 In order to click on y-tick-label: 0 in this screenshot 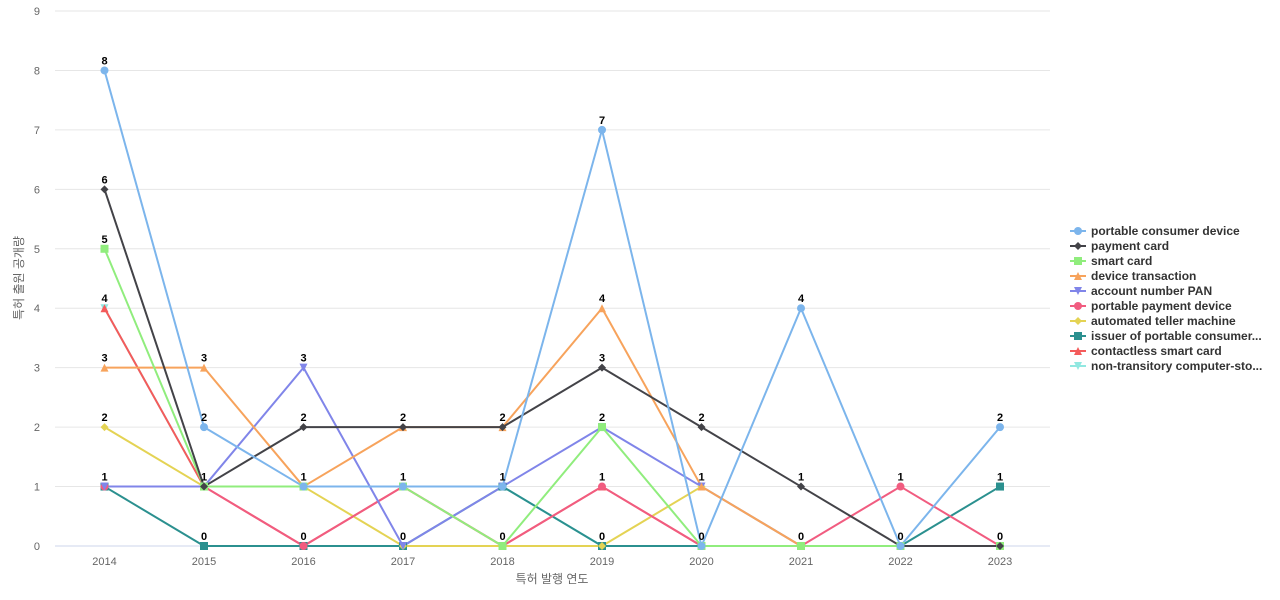, I will do `click(37, 547)`.